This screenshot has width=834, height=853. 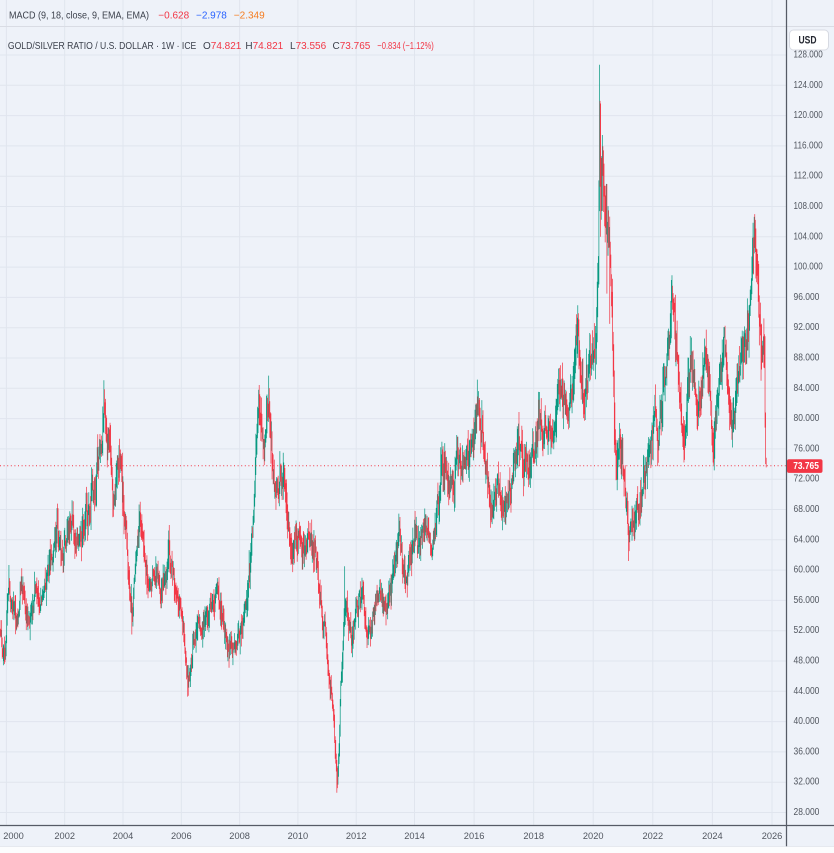 What do you see at coordinates (298, 836) in the screenshot?
I see `svg-text: 2010` at bounding box center [298, 836].